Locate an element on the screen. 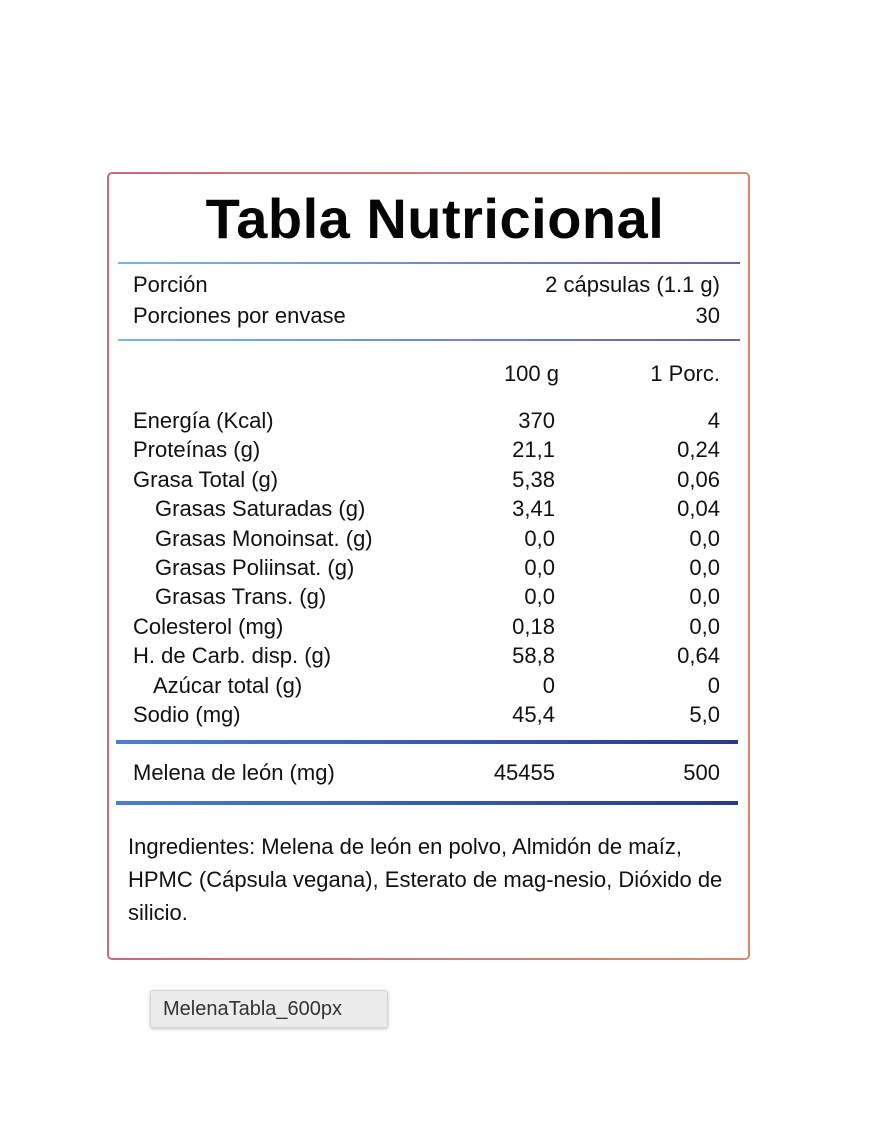 Image resolution: width=870 pixels, height=1131 pixels. row-value-100g: 0,18 is located at coordinates (533, 626).